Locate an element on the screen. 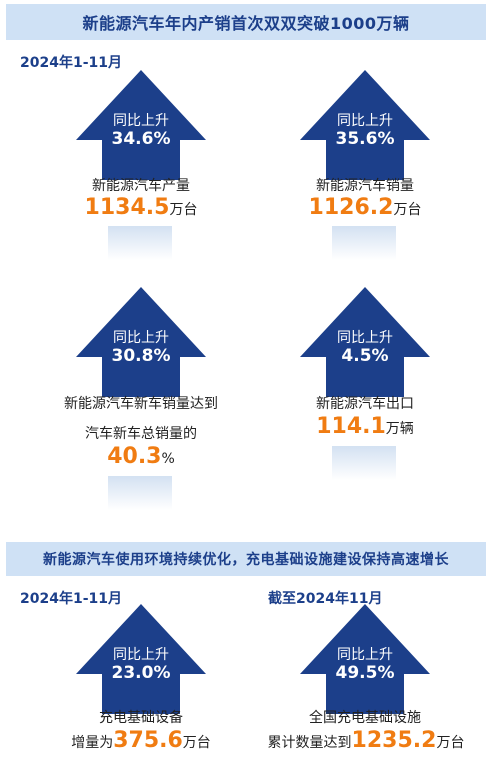 The width and height of the screenshot is (492, 757). arrow-up-icon: 同比上升 34.6% is located at coordinates (141, 125).